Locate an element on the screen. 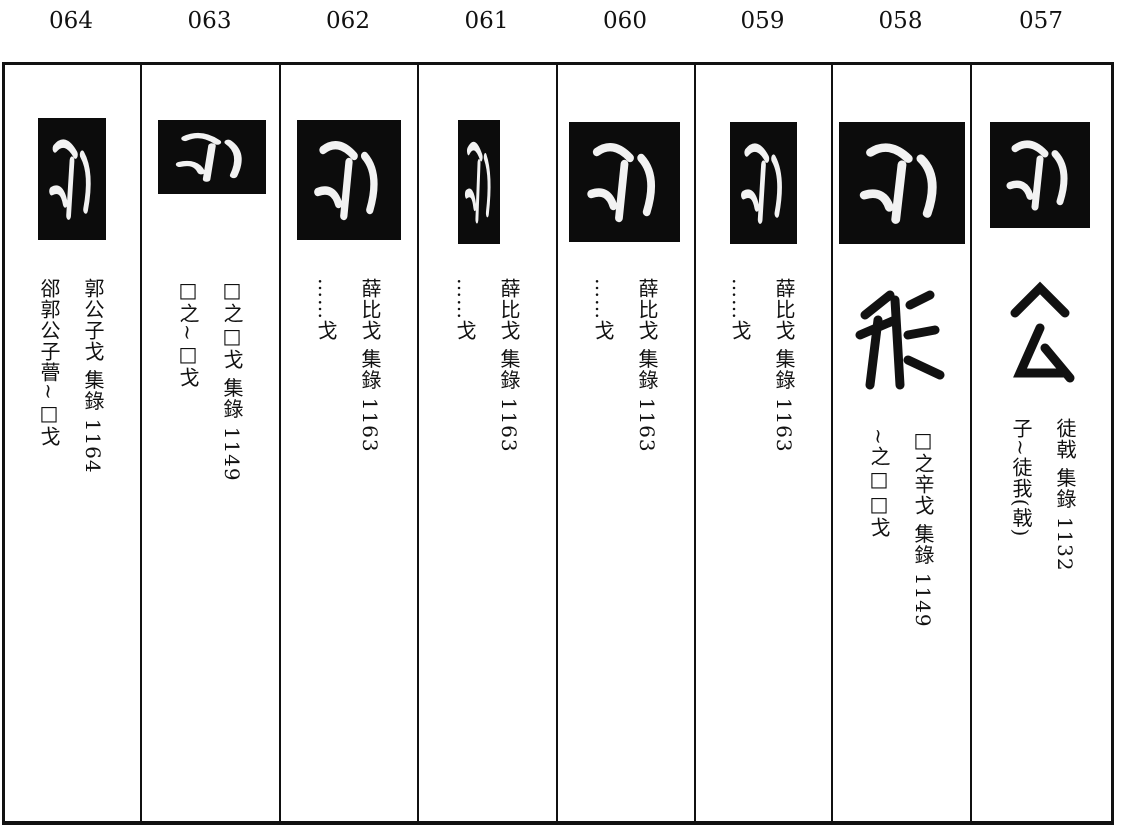 The height and width of the screenshot is (825, 1123). inscription-text: □之辛戈 集錄 1149 ~之□□戈 is located at coordinates (901, 528).